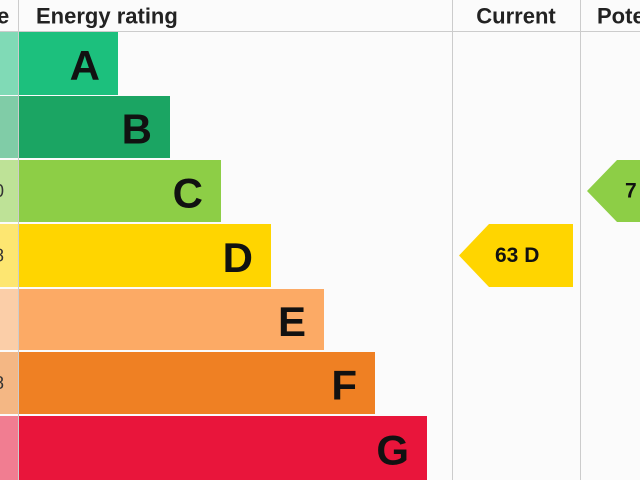 This screenshot has width=640, height=480. Describe the element at coordinates (238, 257) in the screenshot. I see `band-letter: D` at that location.